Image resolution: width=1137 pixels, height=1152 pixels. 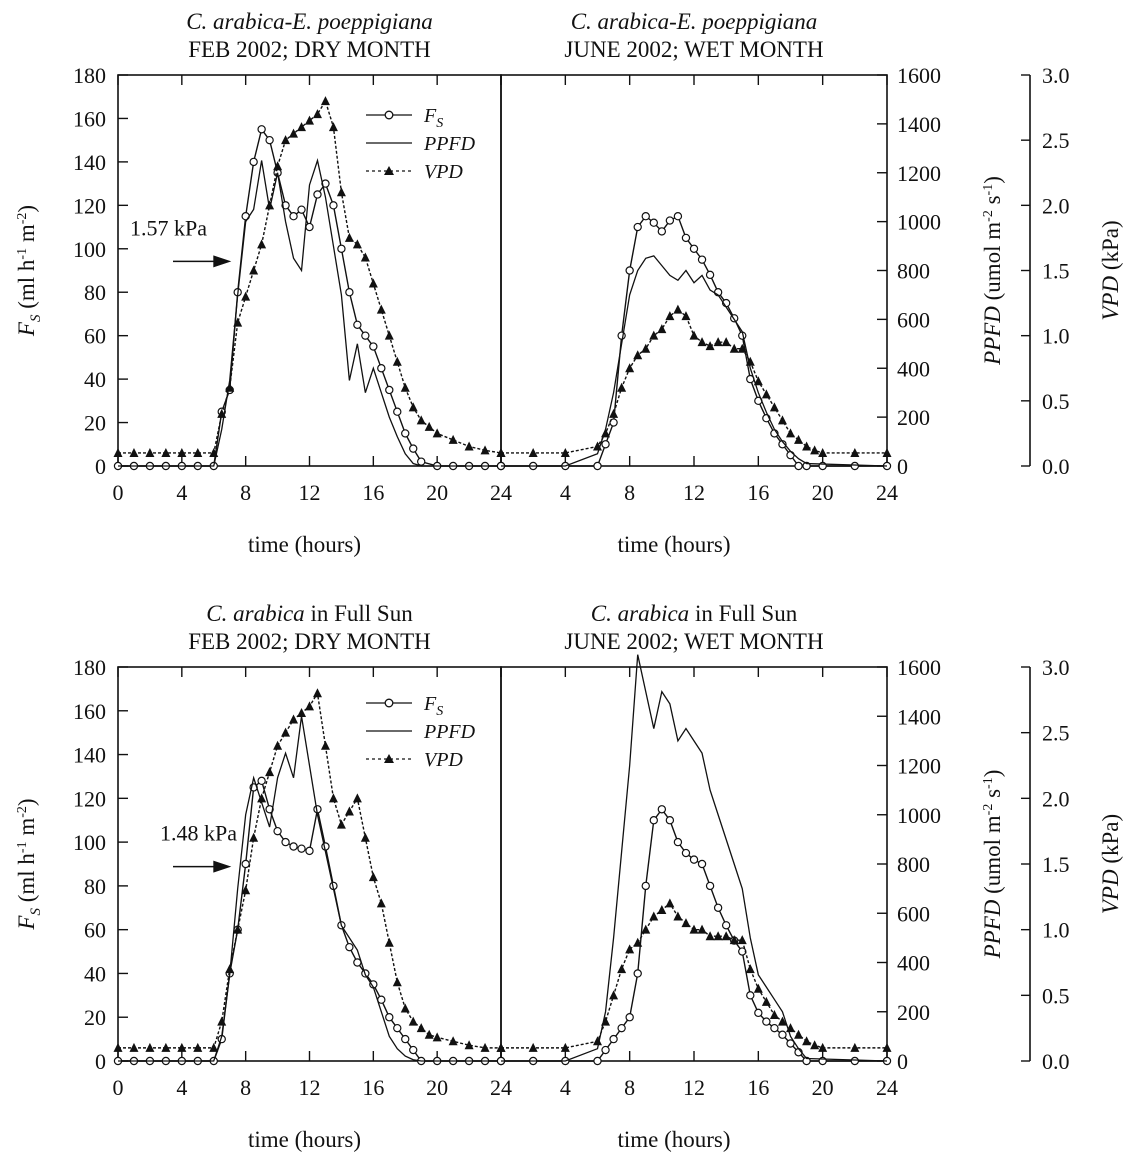 I want to click on vpd-tick-label: 0.5, so click(x=1056, y=401).